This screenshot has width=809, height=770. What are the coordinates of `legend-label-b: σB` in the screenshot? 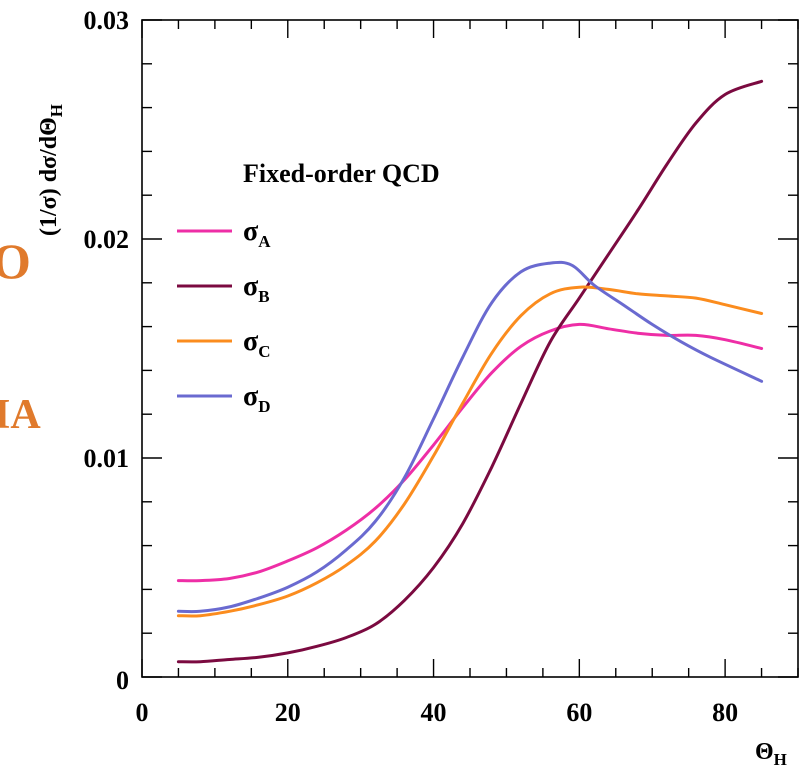 It's located at (256, 288).